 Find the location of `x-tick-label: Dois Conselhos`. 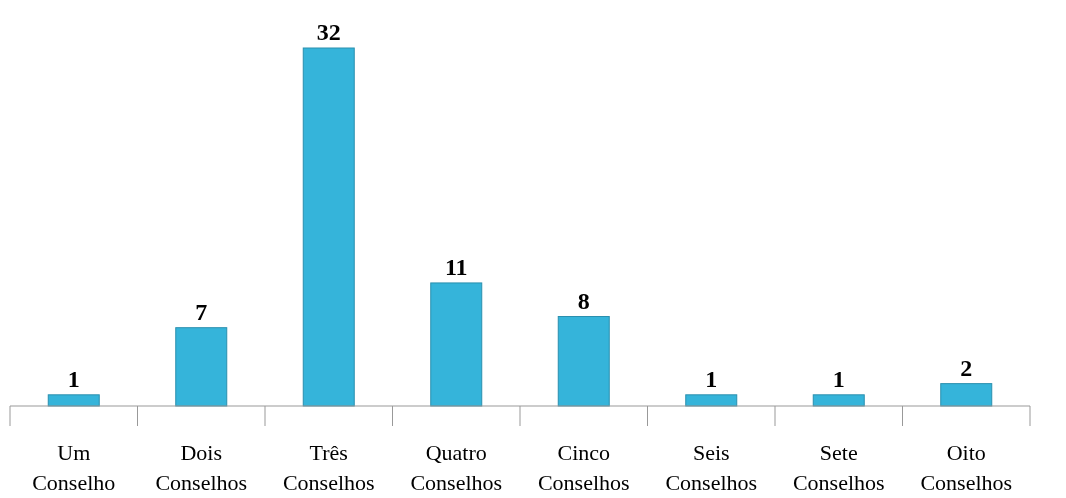

x-tick-label: Dois Conselhos is located at coordinates (201, 467).